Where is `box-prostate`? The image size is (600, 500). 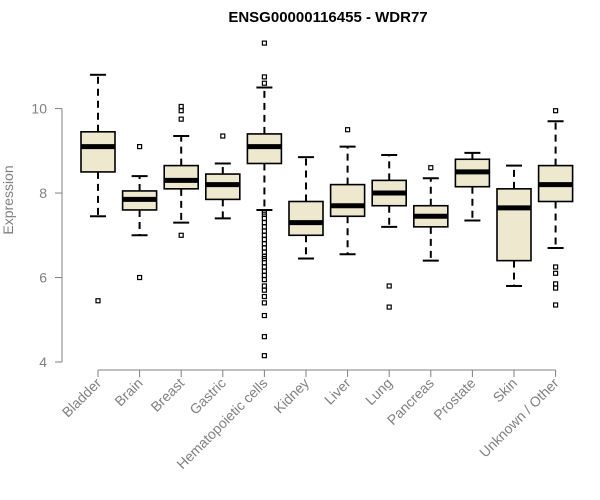
box-prostate is located at coordinates (472, 186).